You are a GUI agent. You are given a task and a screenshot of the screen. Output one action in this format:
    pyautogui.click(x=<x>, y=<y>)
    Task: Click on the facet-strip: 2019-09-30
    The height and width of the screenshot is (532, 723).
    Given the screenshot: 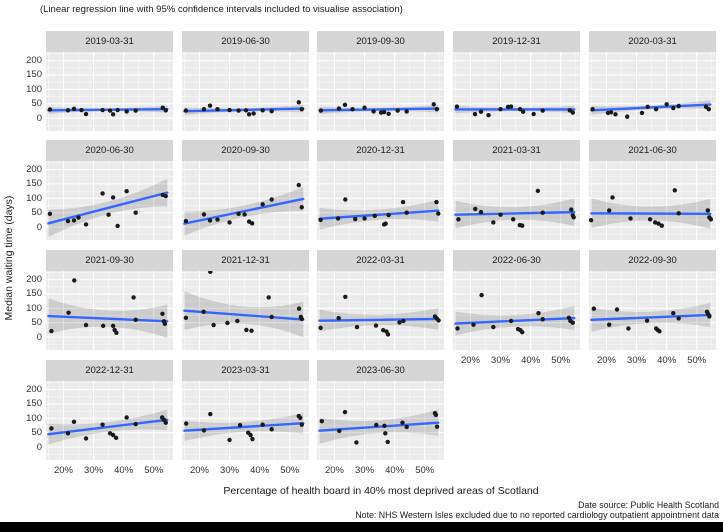 What is the action you would take?
    pyautogui.click(x=380, y=41)
    